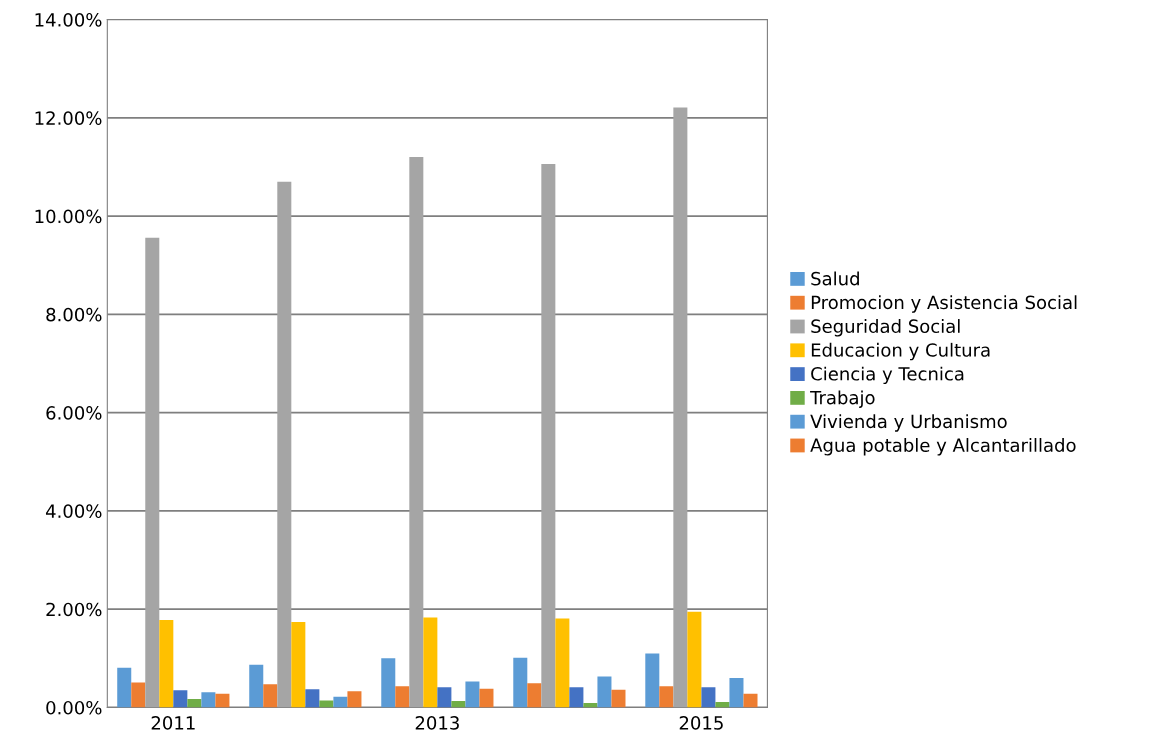  I want to click on y-tick-label: 14.00%, so click(68, 19).